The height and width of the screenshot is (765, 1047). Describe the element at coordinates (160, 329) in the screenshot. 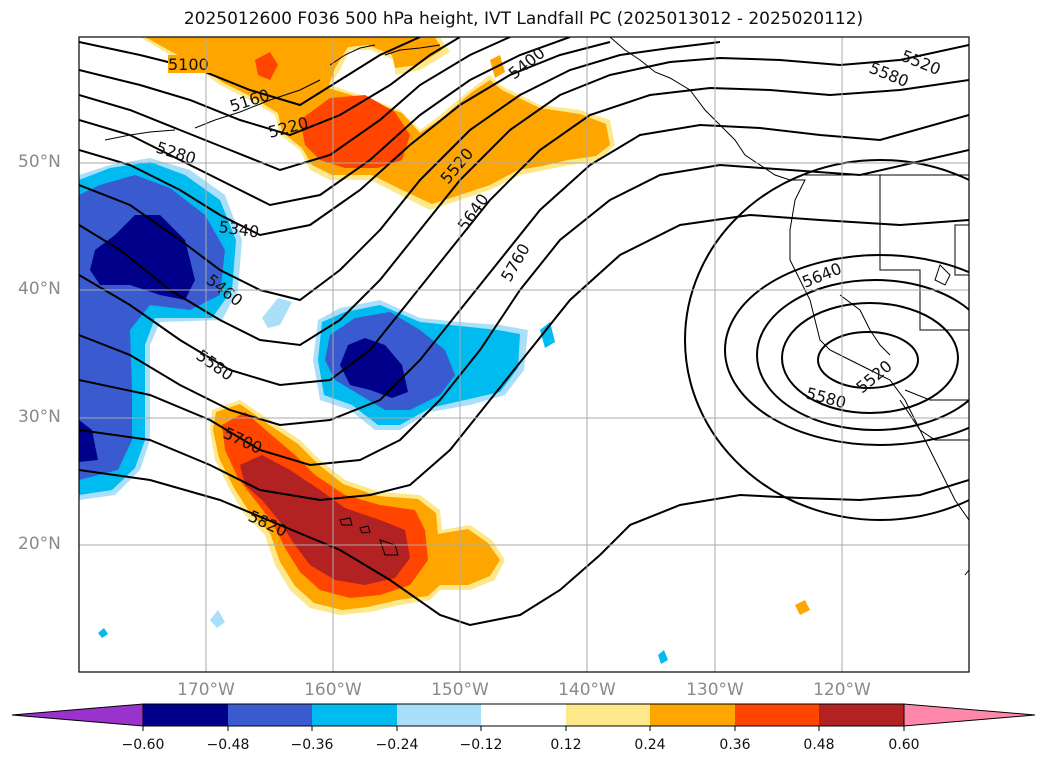

I see `ivt-negative-west` at that location.